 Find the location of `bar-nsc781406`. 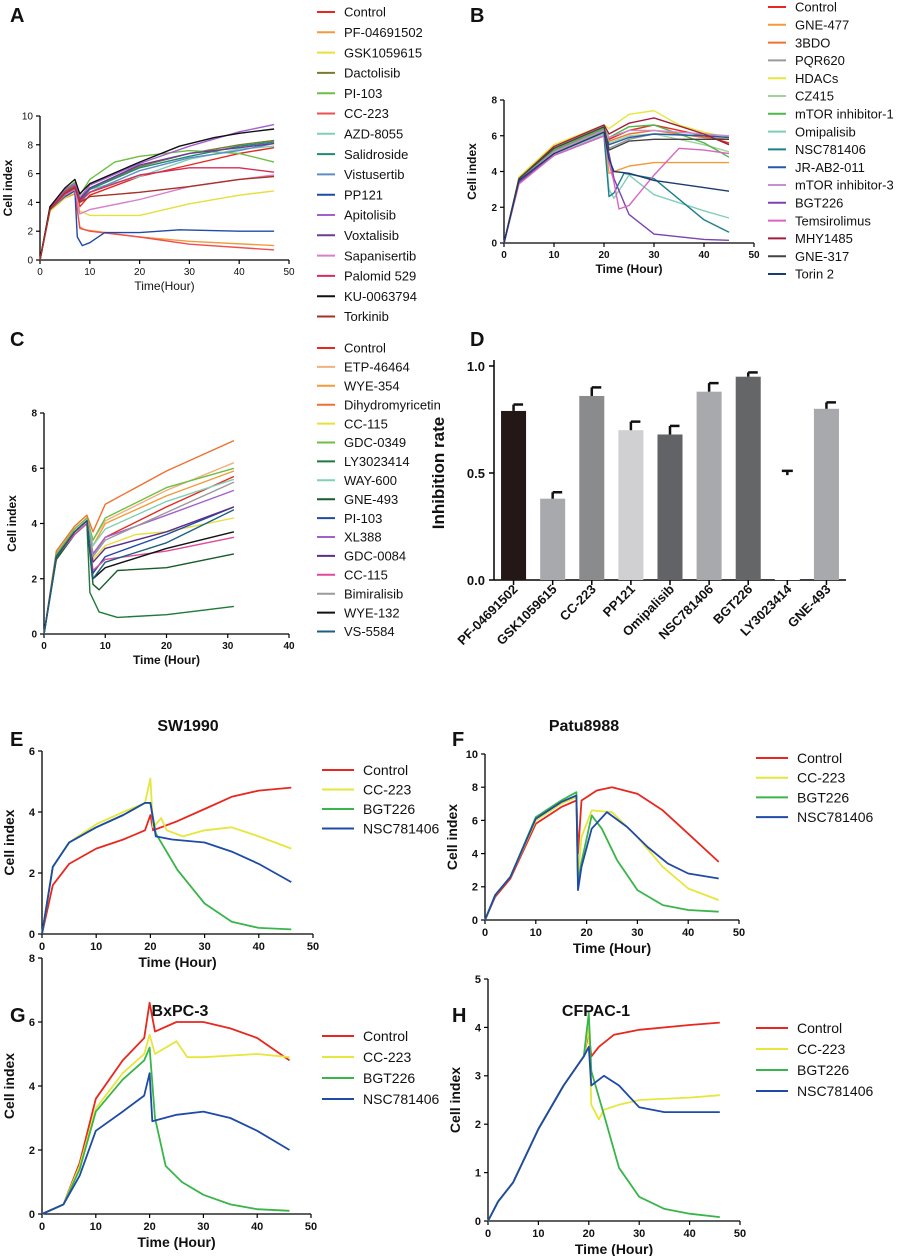

bar-nsc781406 is located at coordinates (709, 485).